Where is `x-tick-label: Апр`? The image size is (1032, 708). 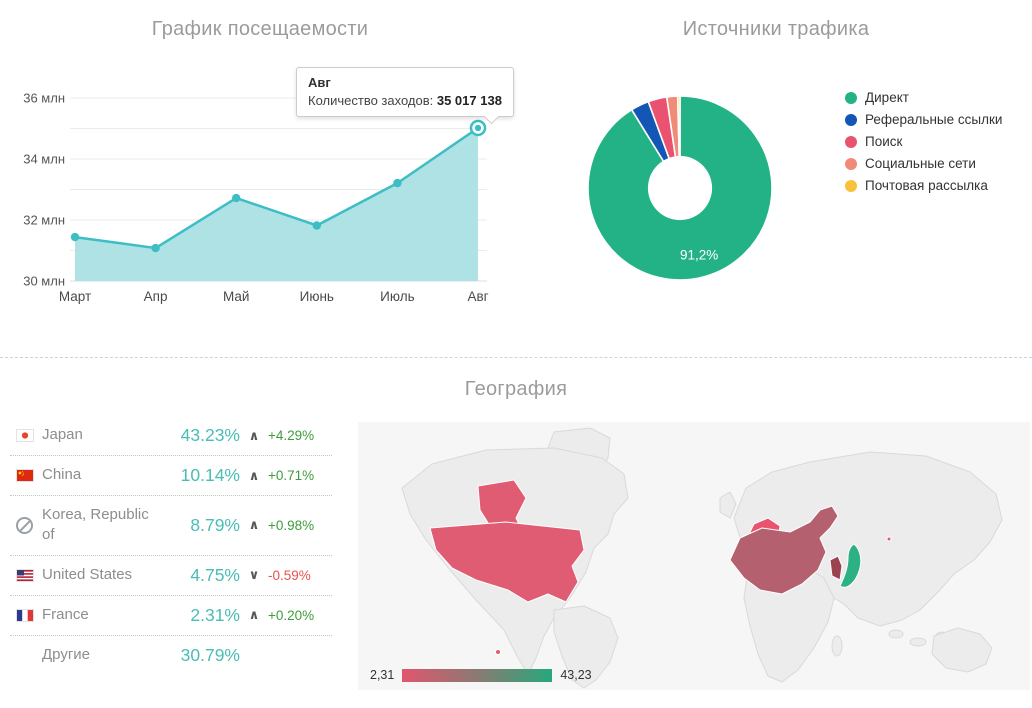
x-tick-label: Апр is located at coordinates (156, 296).